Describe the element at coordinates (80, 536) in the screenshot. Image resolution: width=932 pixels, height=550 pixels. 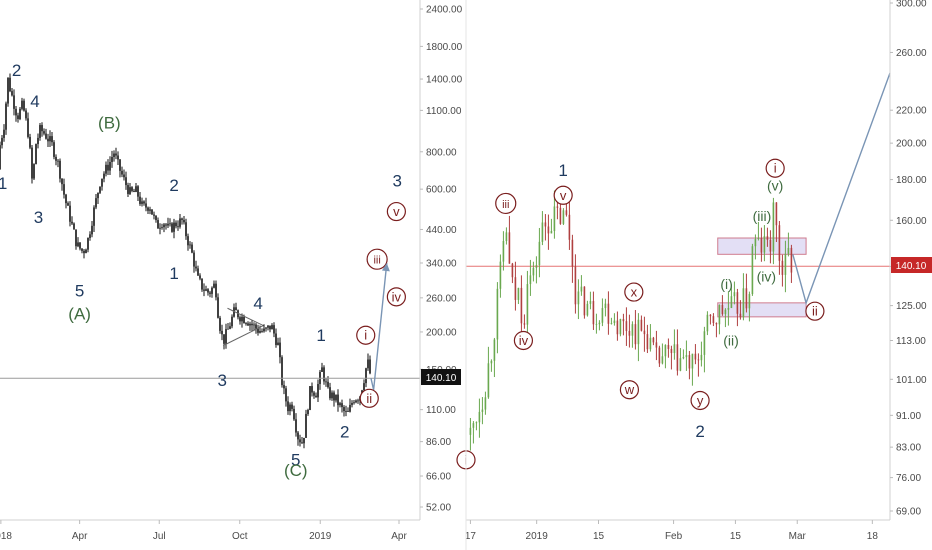
I see `left-x-tick-label: Apr` at that location.